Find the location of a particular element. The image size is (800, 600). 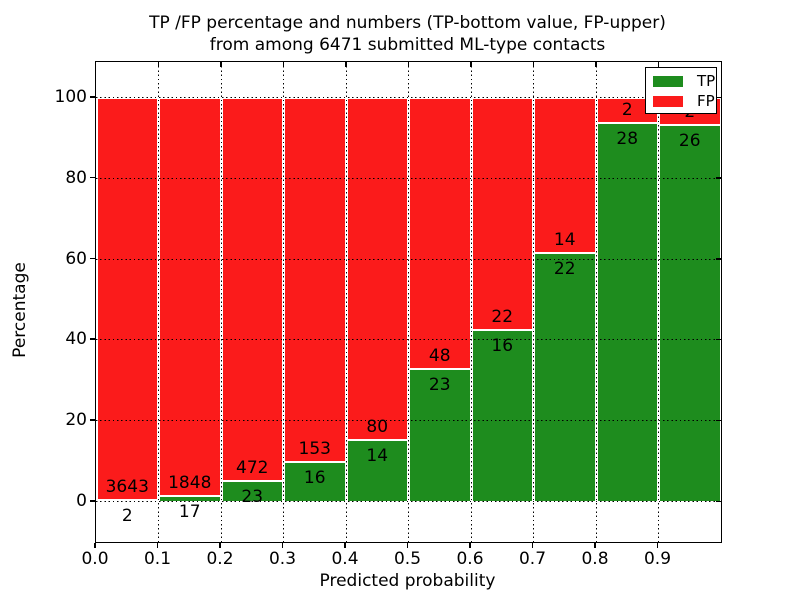

x-gridline-0.2 is located at coordinates (221, 302).